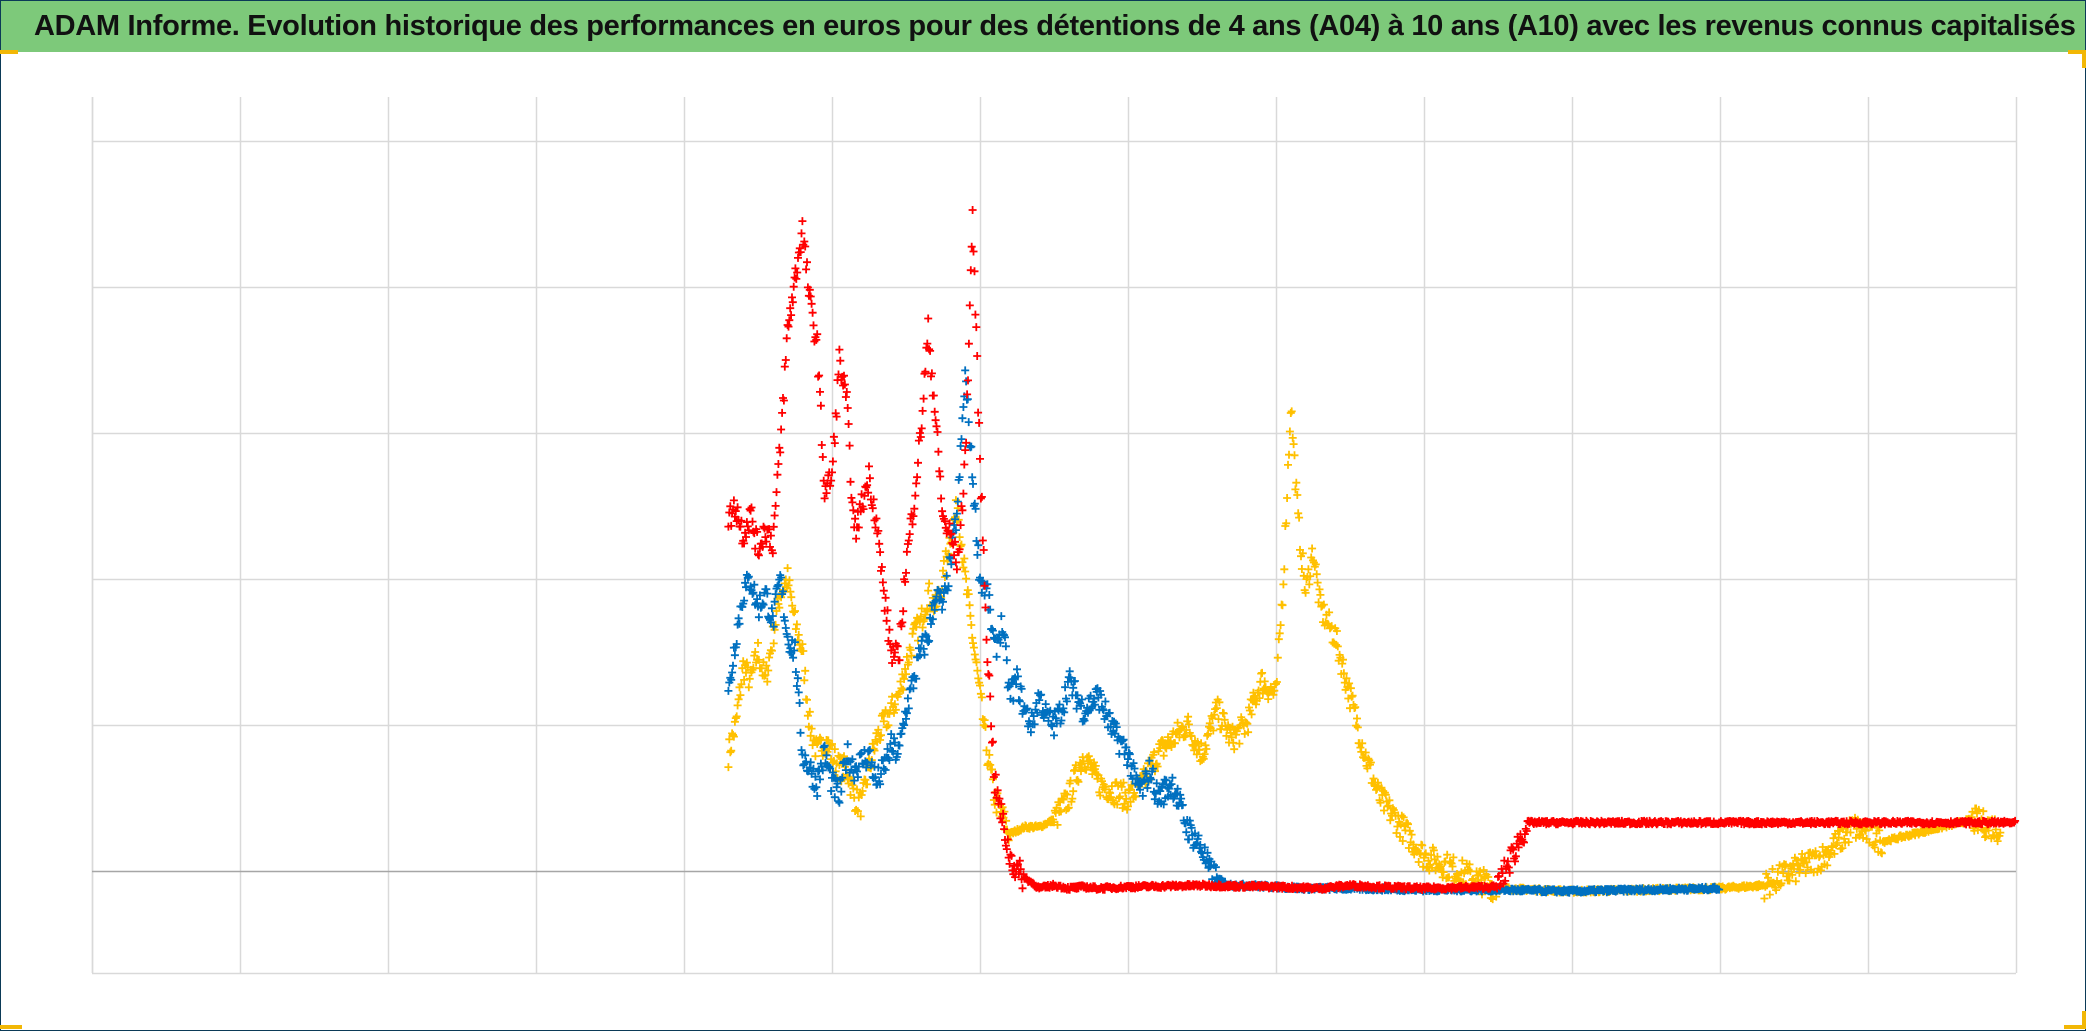 The image size is (2086, 1031). Describe the element at coordinates (2084, 1020) in the screenshot. I see `corner-mark-bottom-right-vertical` at that location.